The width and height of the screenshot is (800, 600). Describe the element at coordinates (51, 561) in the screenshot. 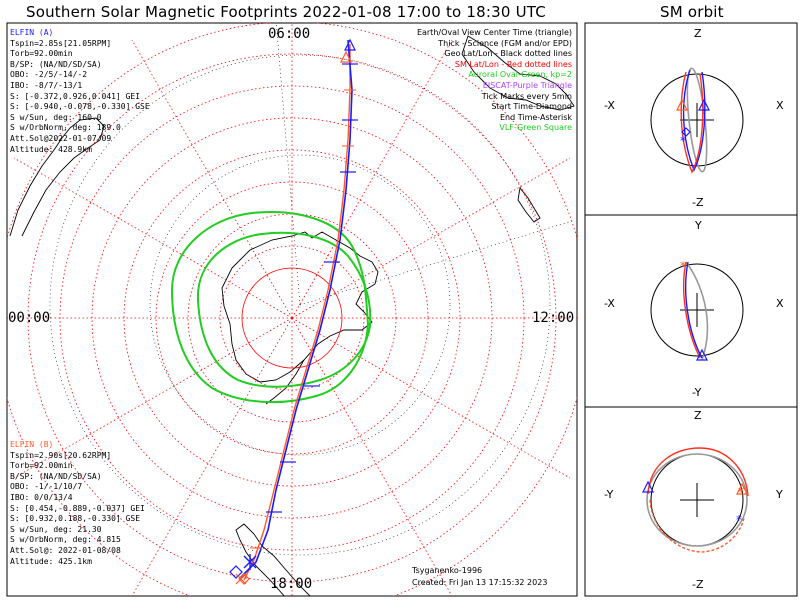

I see `elfin-b-line-10: Altitude: 425.1km` at that location.